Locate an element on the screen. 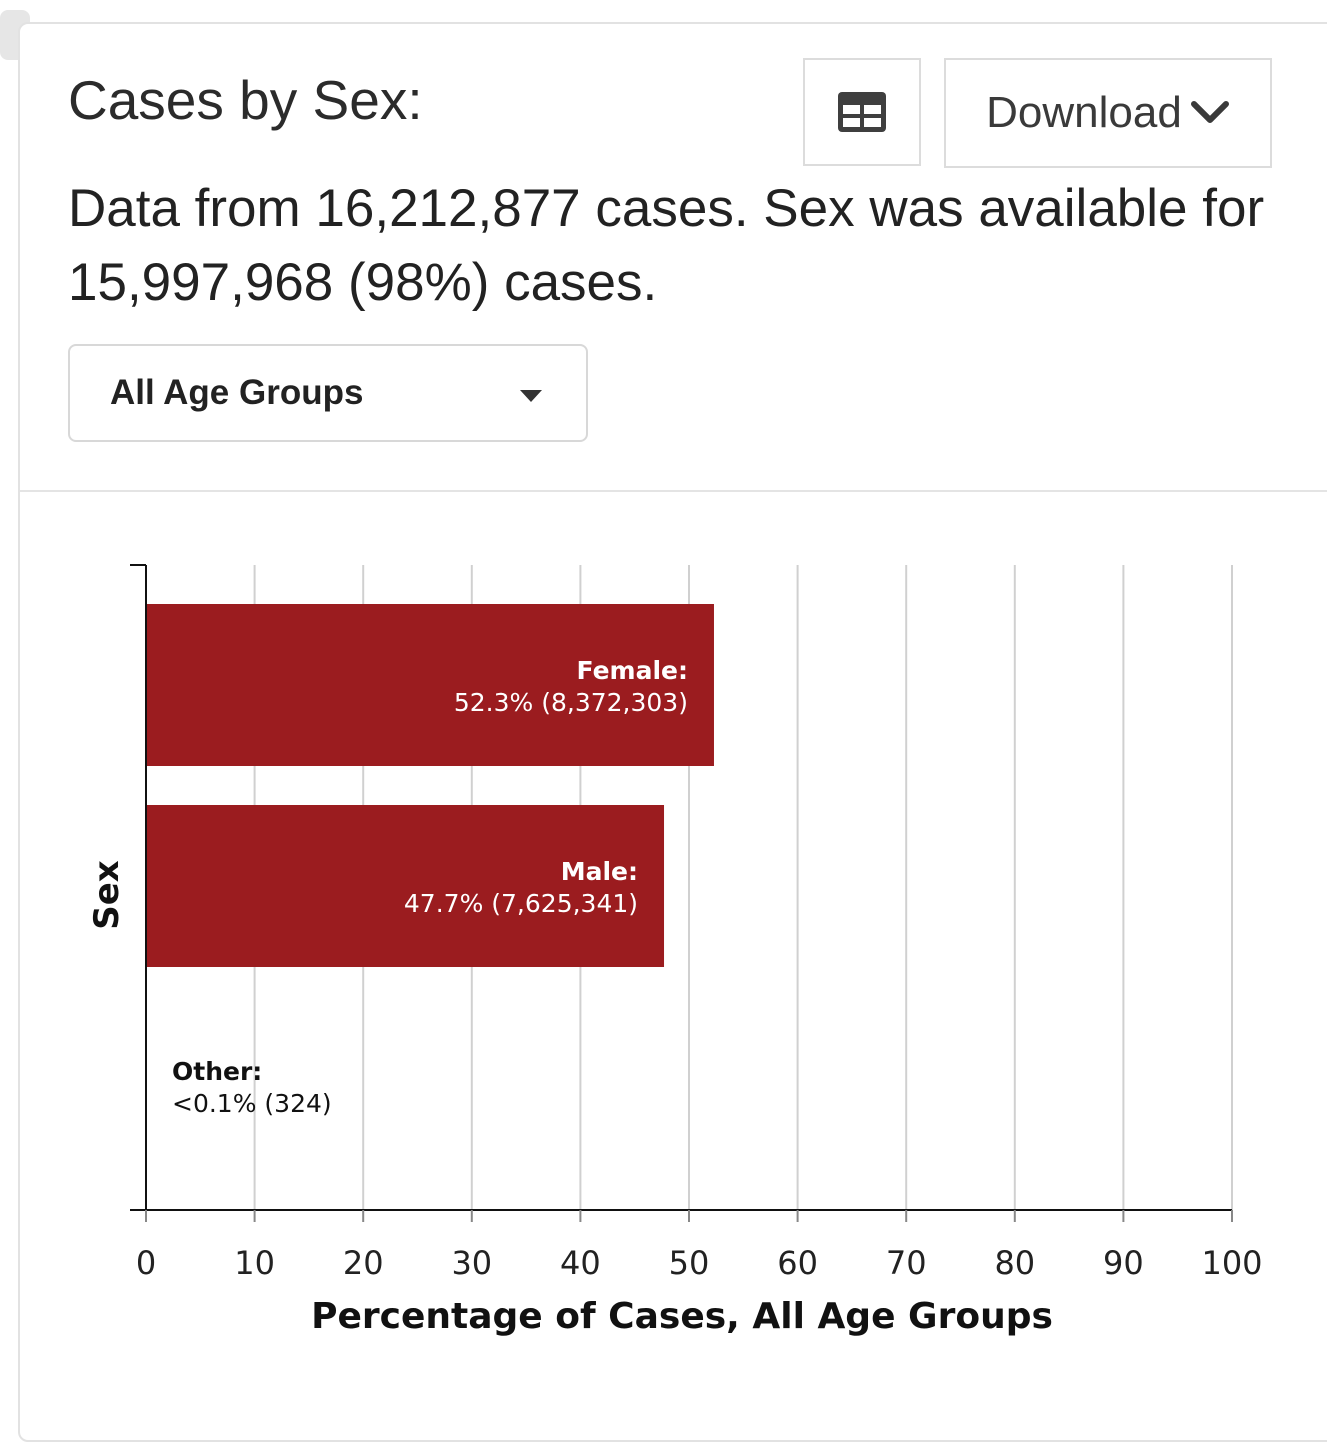  x-tick-label-70: 70 is located at coordinates (906, 1263).